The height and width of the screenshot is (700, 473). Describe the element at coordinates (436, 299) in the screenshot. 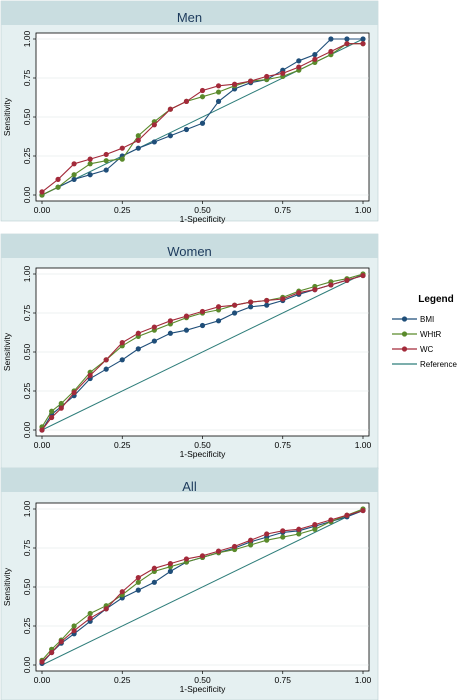

I see `legend-title: Legend` at that location.